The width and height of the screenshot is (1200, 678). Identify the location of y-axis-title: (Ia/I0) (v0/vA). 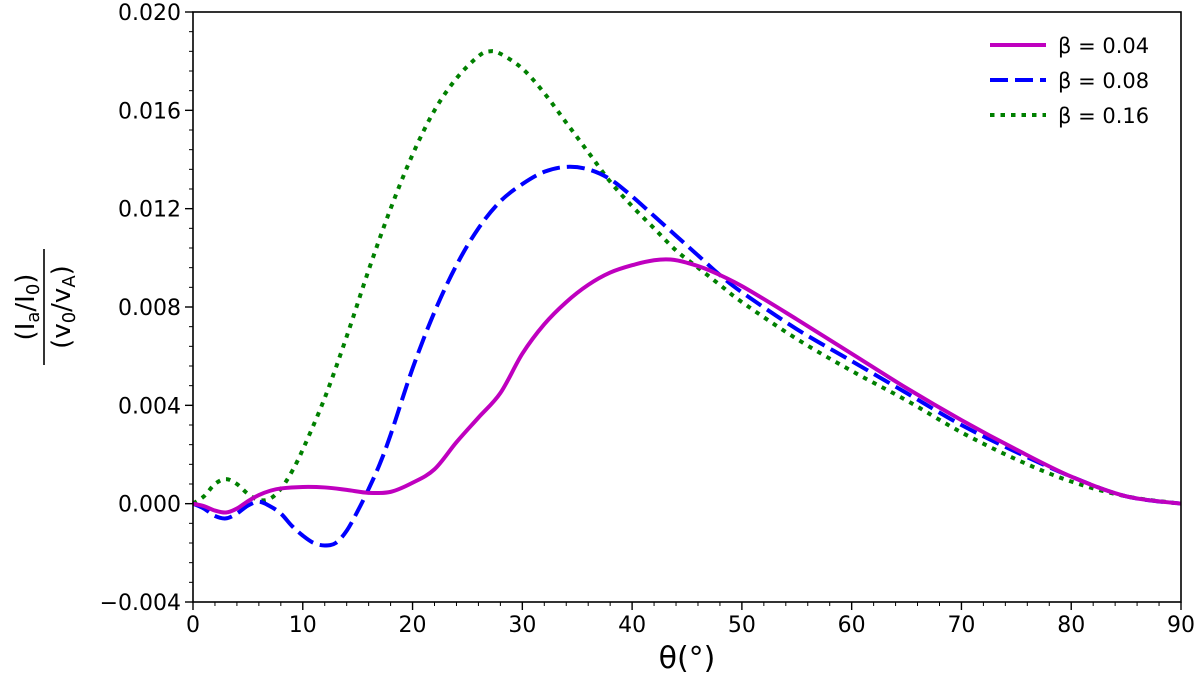
(45, 307).